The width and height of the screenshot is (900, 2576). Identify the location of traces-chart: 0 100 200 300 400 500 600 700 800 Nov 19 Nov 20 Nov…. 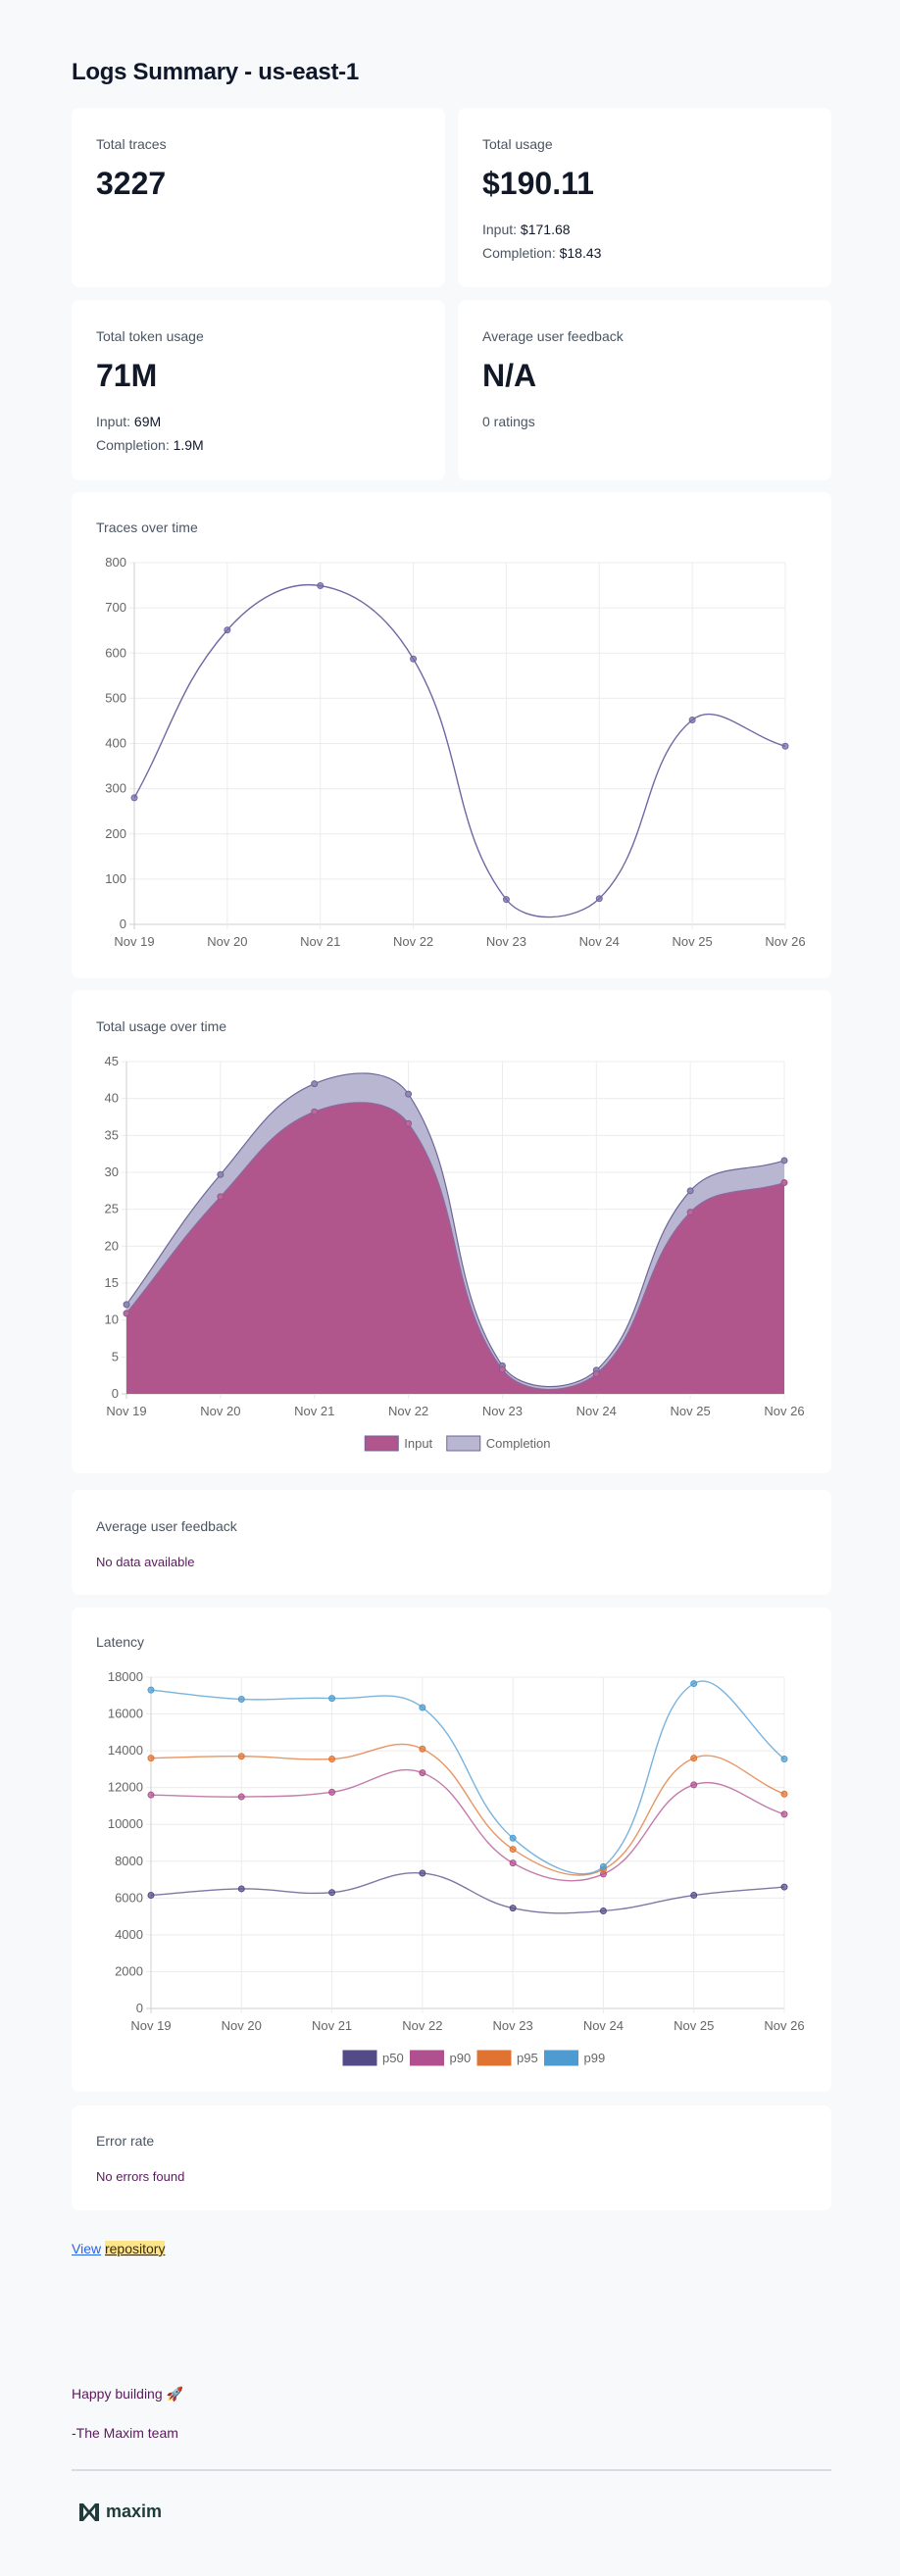
(455, 752).